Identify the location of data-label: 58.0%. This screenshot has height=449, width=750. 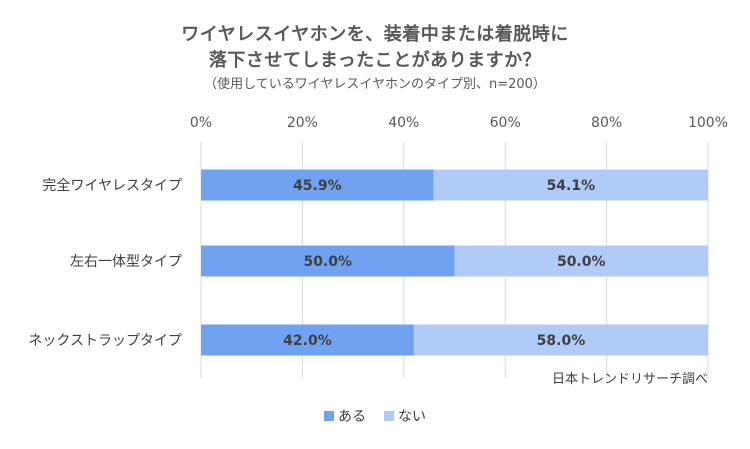
(561, 341).